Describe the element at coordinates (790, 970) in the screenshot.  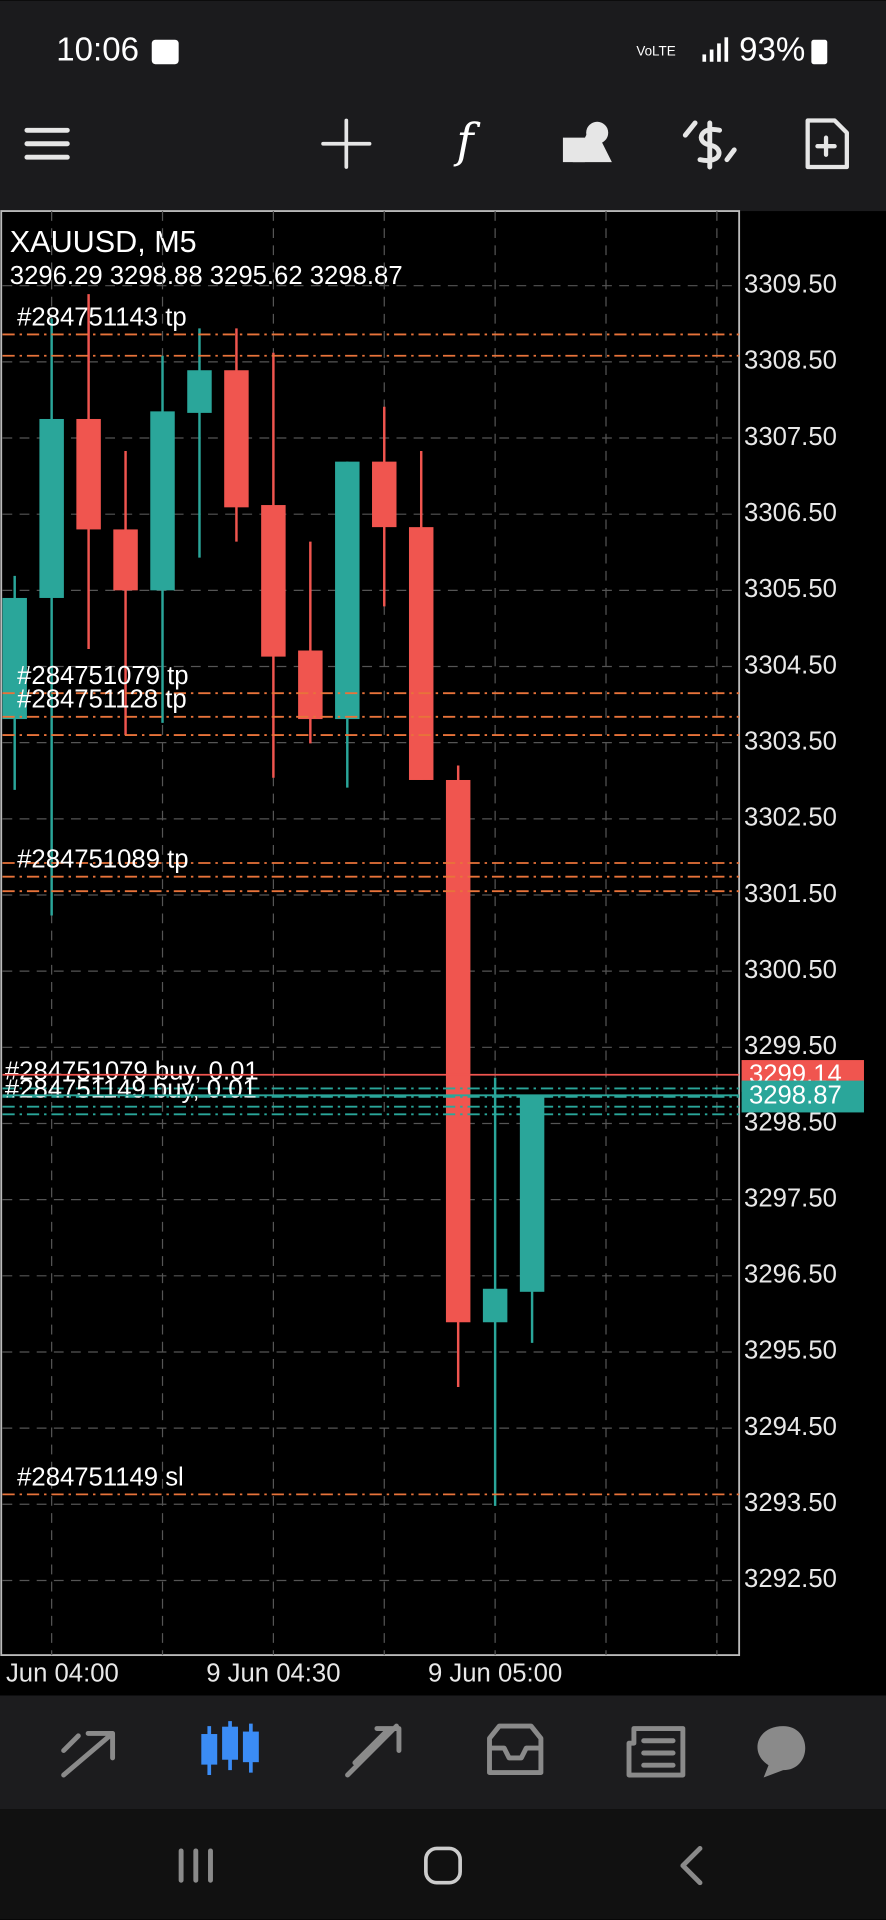
I see `y-tick-label: 3300.50` at that location.